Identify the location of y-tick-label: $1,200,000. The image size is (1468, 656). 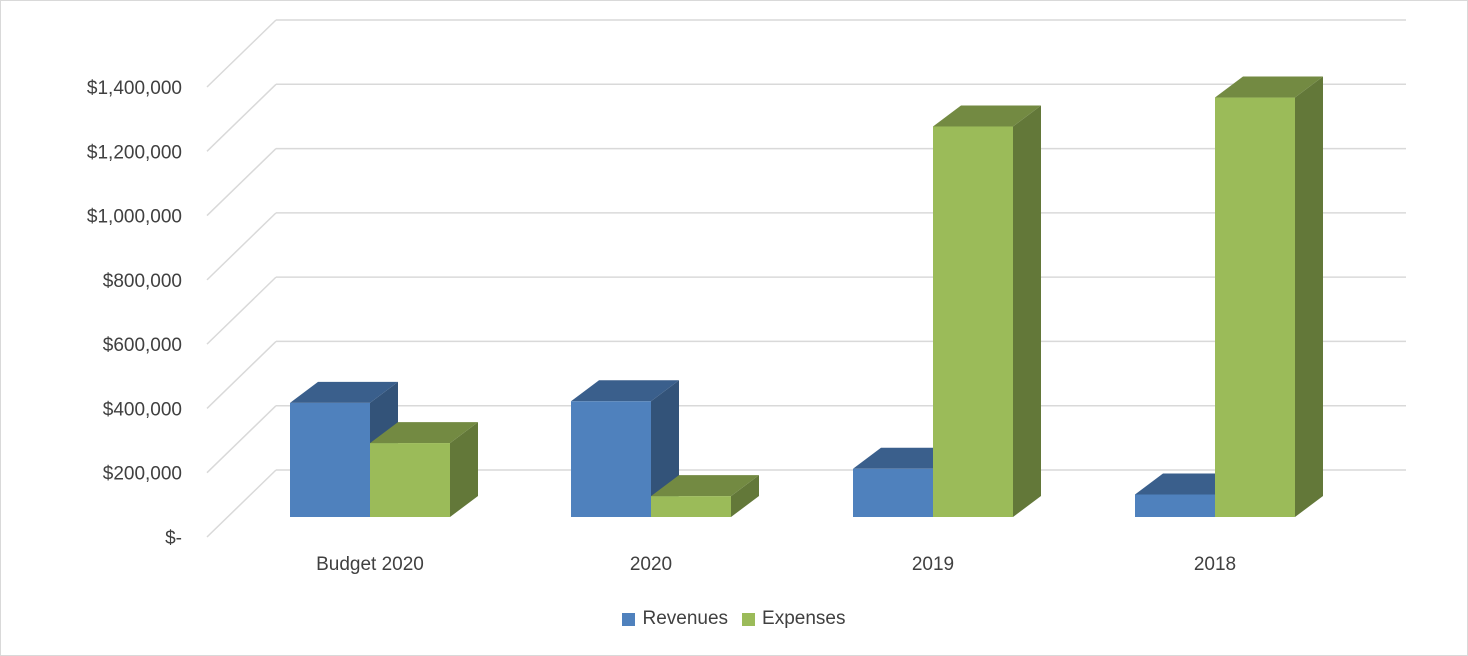
(134, 152).